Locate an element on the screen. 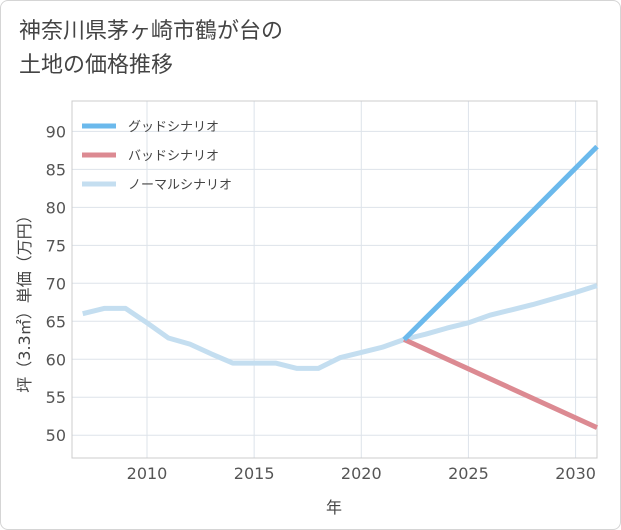 Image resolution: width=621 pixels, height=530 pixels. legend-label-0: グッドシナリオ is located at coordinates (173, 127).